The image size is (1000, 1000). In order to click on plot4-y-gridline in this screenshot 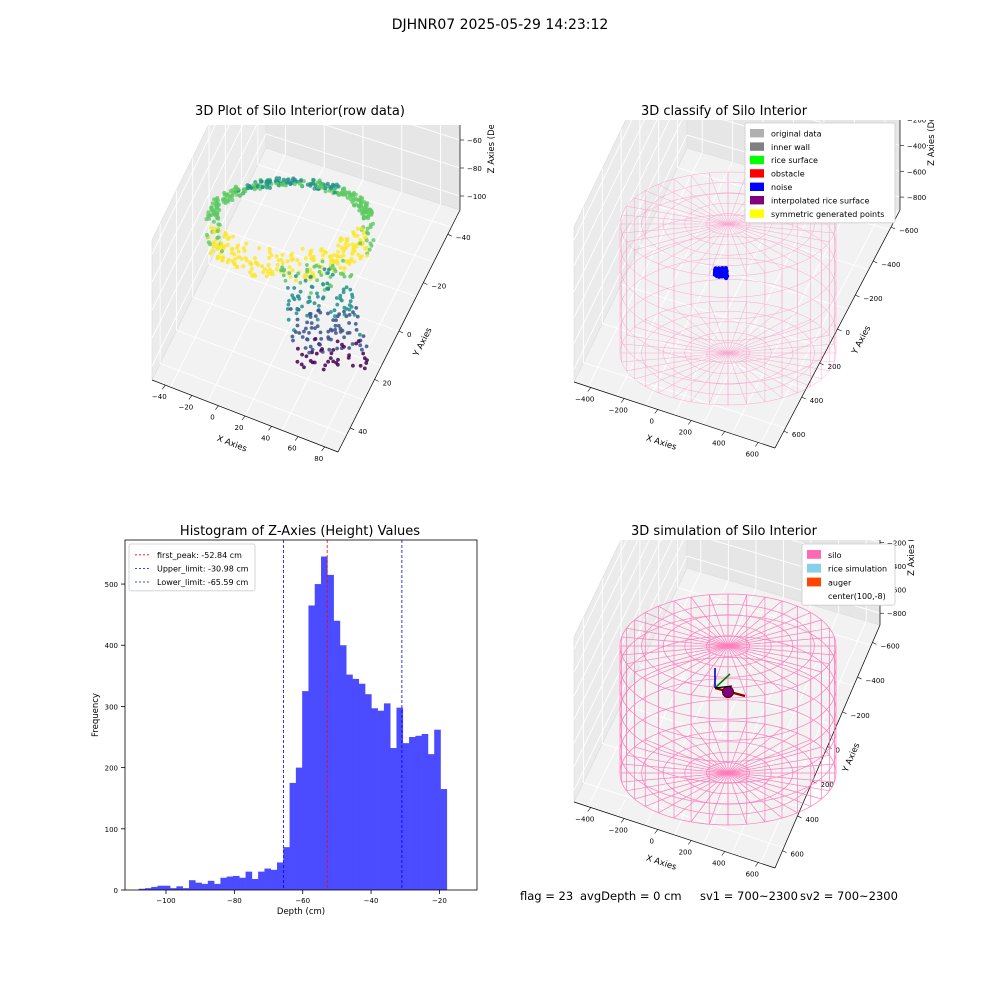, I will do `click(785, 697)`.